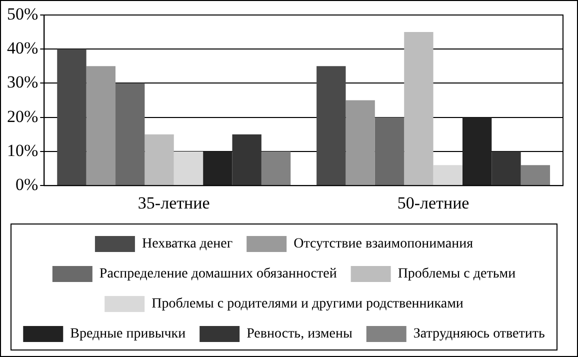 Image resolution: width=578 pixels, height=357 pixels. Describe the element at coordinates (22, 48) in the screenshot. I see `y-tick-label: 40%` at that location.